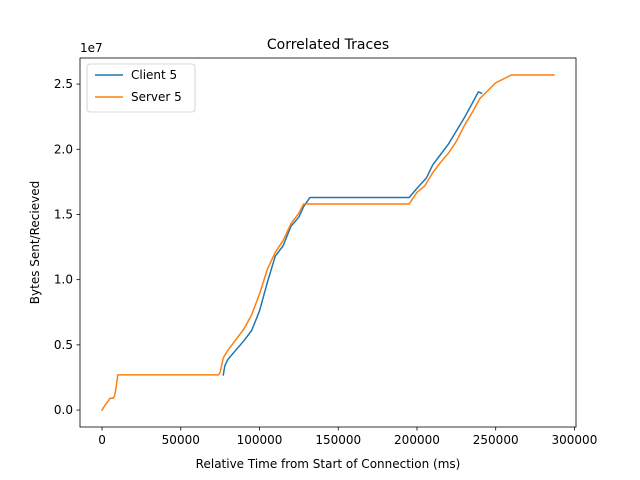  Describe the element at coordinates (156, 97) in the screenshot. I see `legend-label-server-5: Server 5` at that location.